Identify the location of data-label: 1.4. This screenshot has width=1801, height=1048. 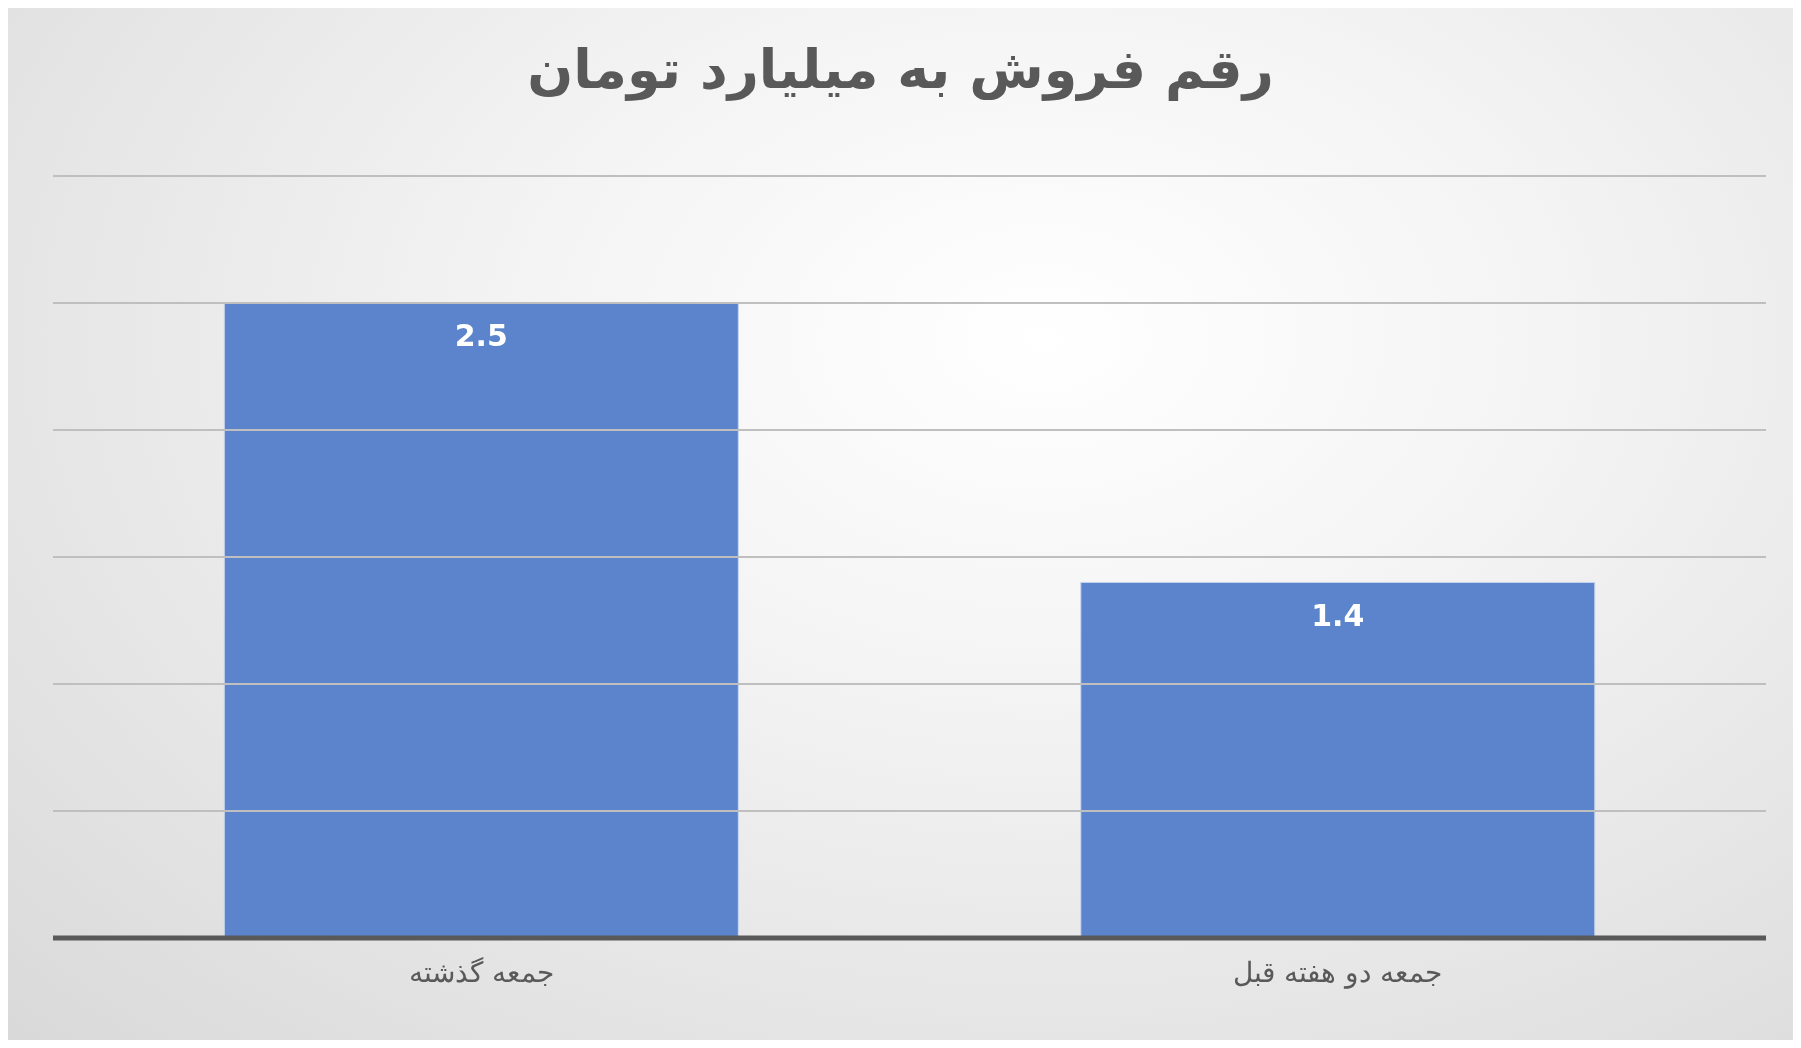
(1338, 615).